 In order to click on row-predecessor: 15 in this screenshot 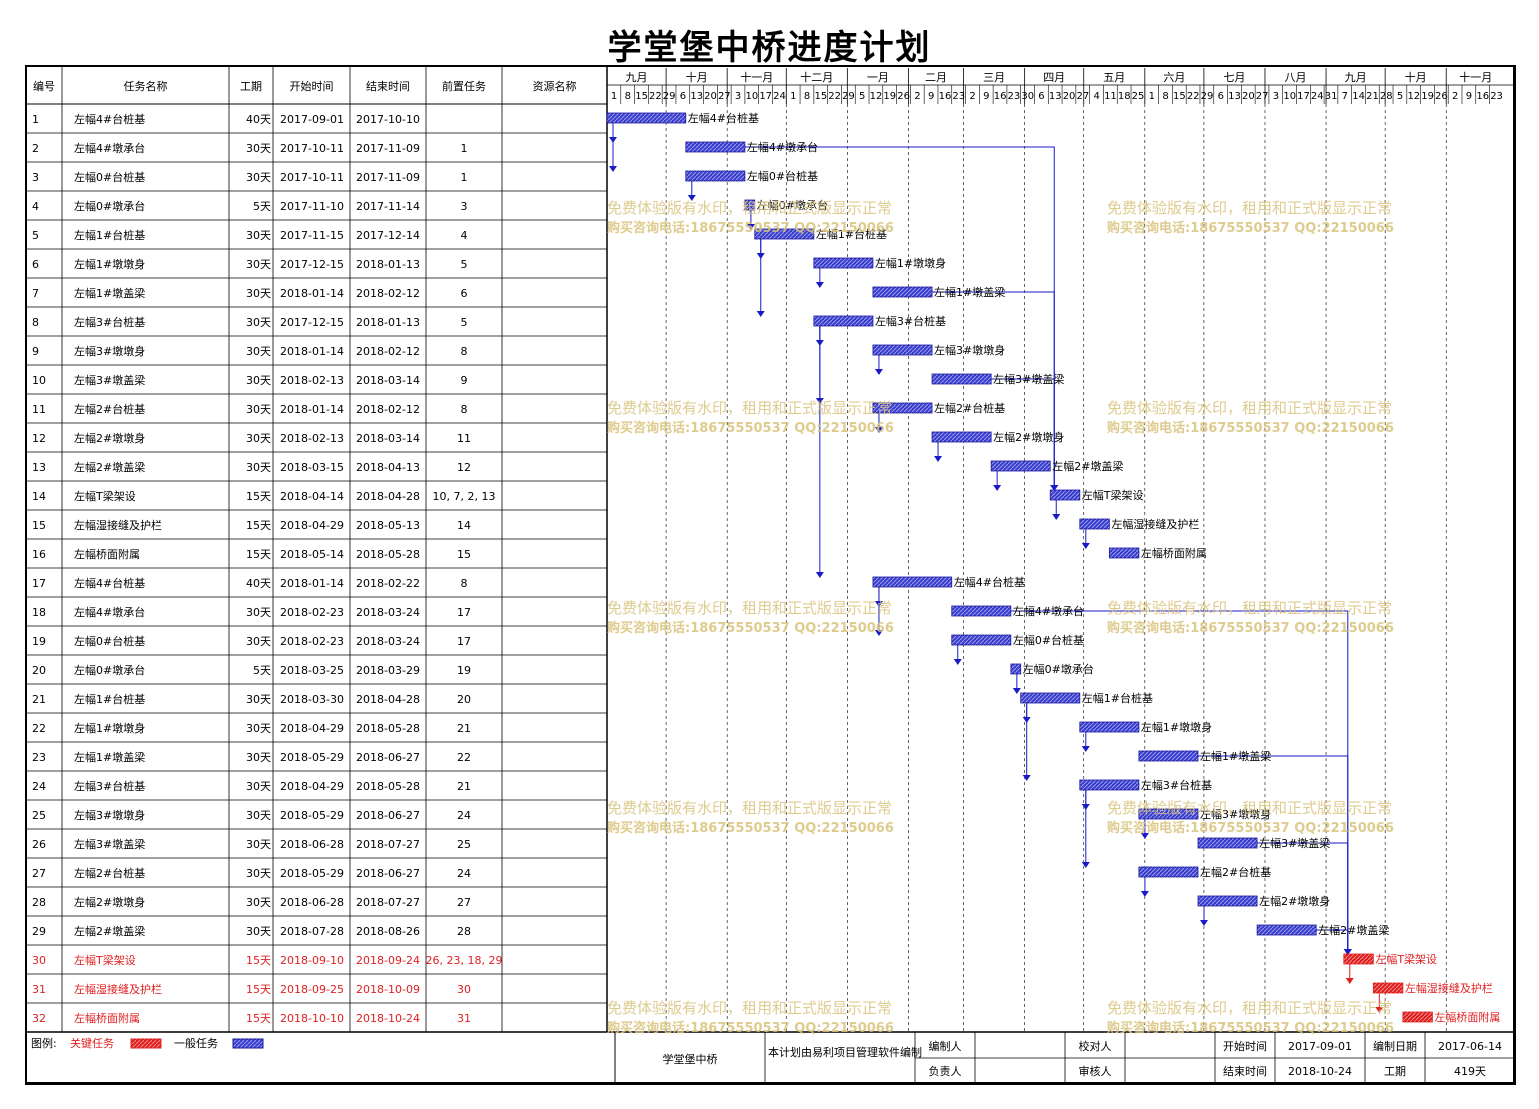, I will do `click(464, 554)`.